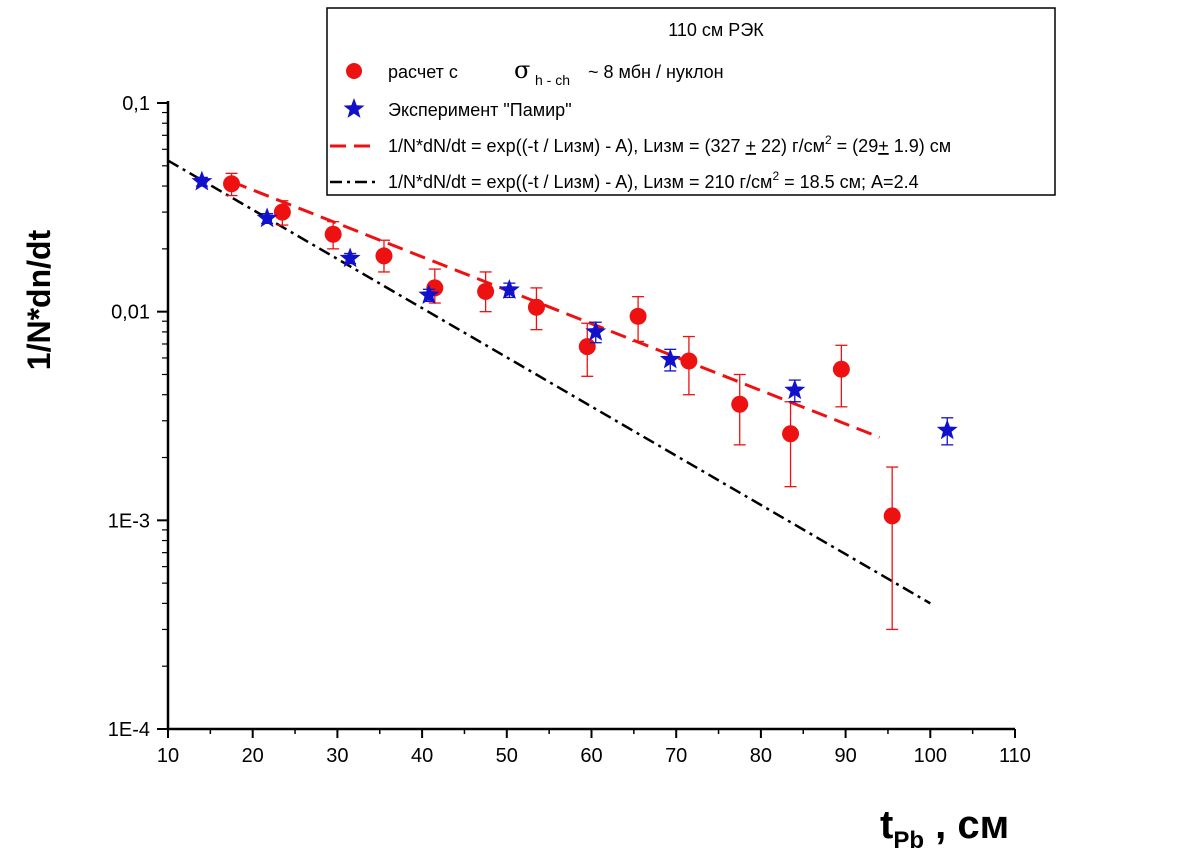 The height and width of the screenshot is (849, 1200). Describe the element at coordinates (751, 146) in the screenshot. I see `legend-fit1-pm1: +` at that location.